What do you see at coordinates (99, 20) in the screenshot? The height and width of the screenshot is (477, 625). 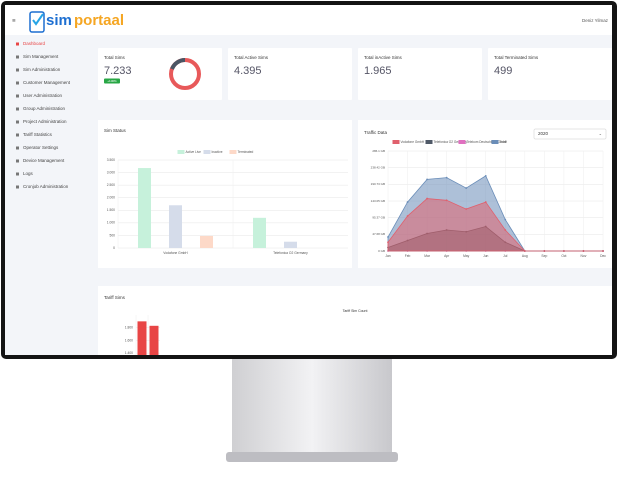 I see `logo-portaal: portaal` at bounding box center [99, 20].